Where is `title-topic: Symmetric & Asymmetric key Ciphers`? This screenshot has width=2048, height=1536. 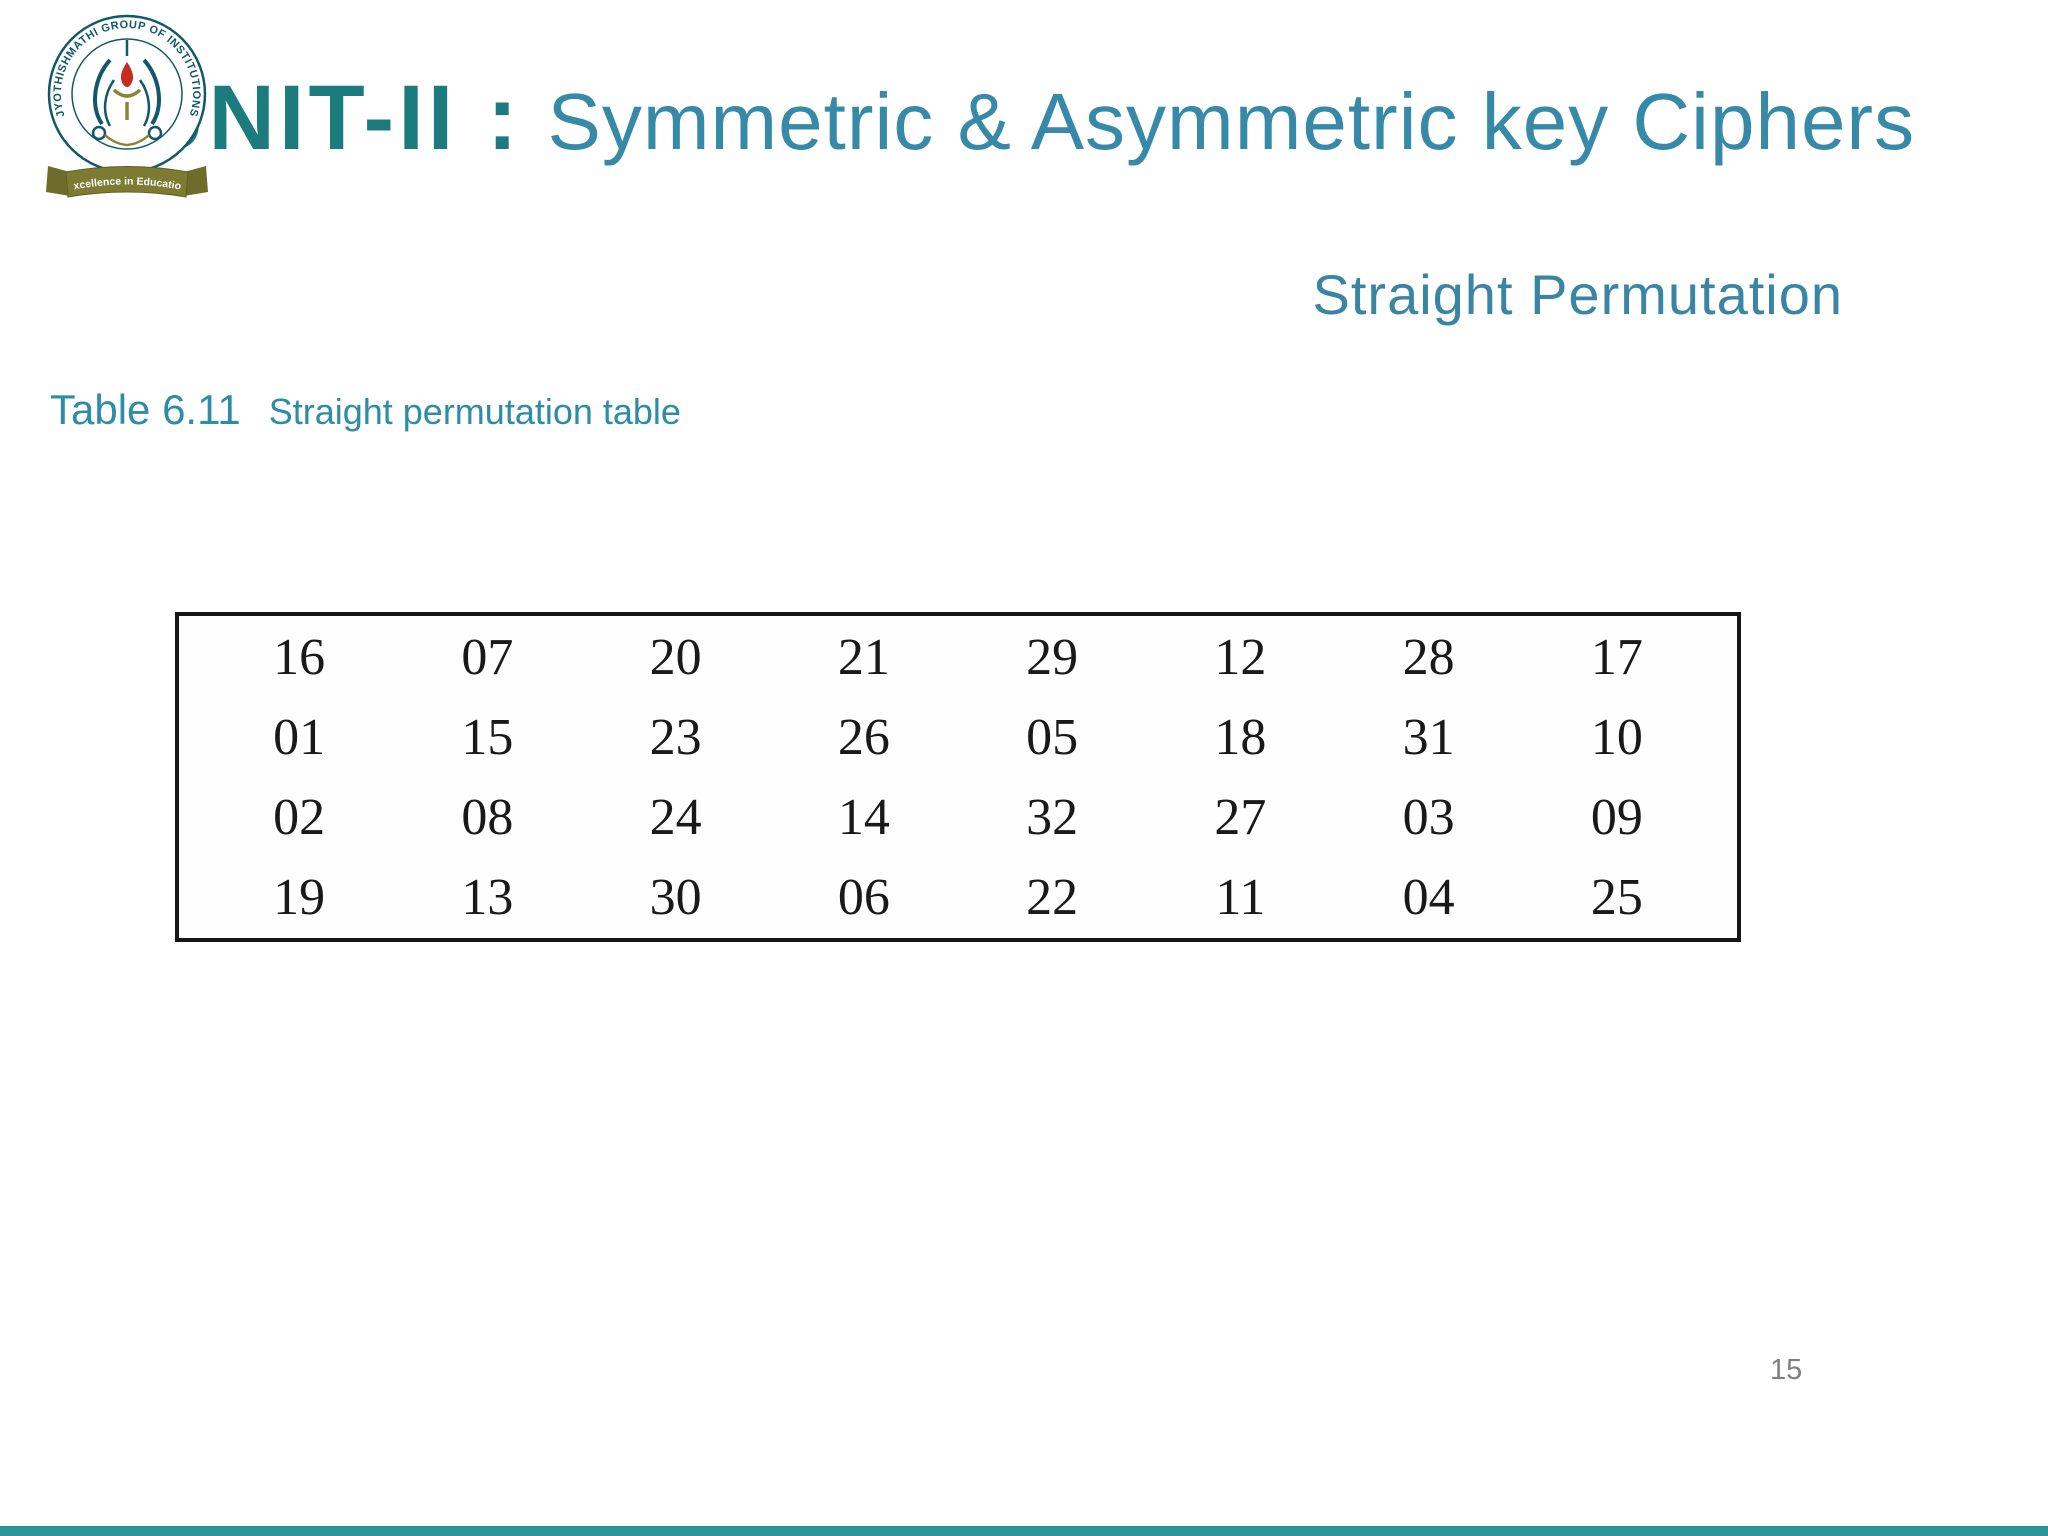
title-topic: Symmetric & Asymmetric key Ciphers is located at coordinates (1231, 121).